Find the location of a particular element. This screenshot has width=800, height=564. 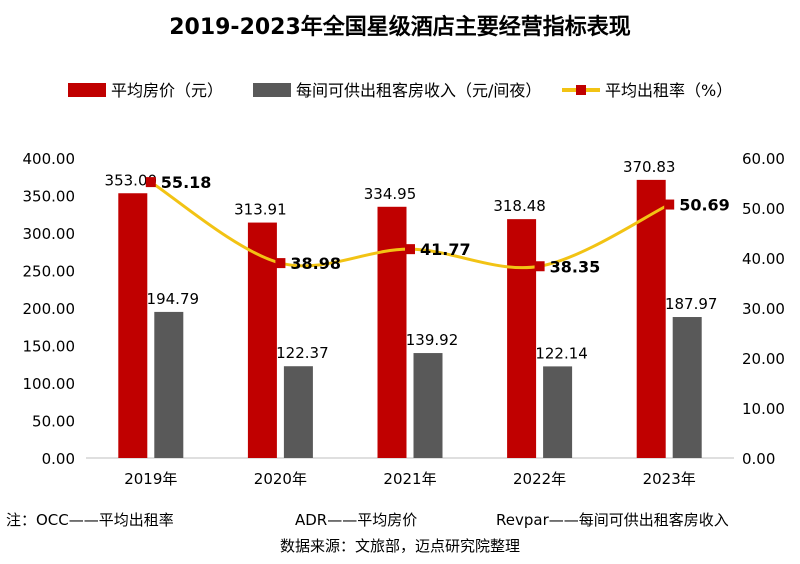

y-right-tick-label: 20.00 is located at coordinates (763, 359).